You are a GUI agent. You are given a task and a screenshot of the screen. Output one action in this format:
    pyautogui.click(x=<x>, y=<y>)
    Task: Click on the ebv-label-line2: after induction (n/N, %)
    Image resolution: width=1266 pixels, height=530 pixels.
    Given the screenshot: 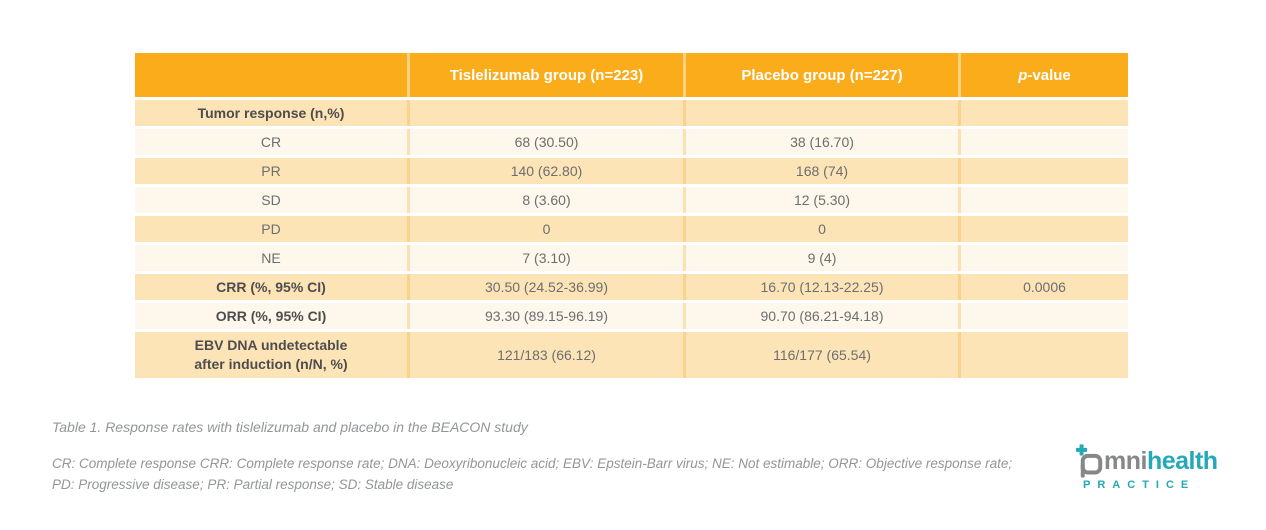 What is the action you would take?
    pyautogui.click(x=271, y=364)
    